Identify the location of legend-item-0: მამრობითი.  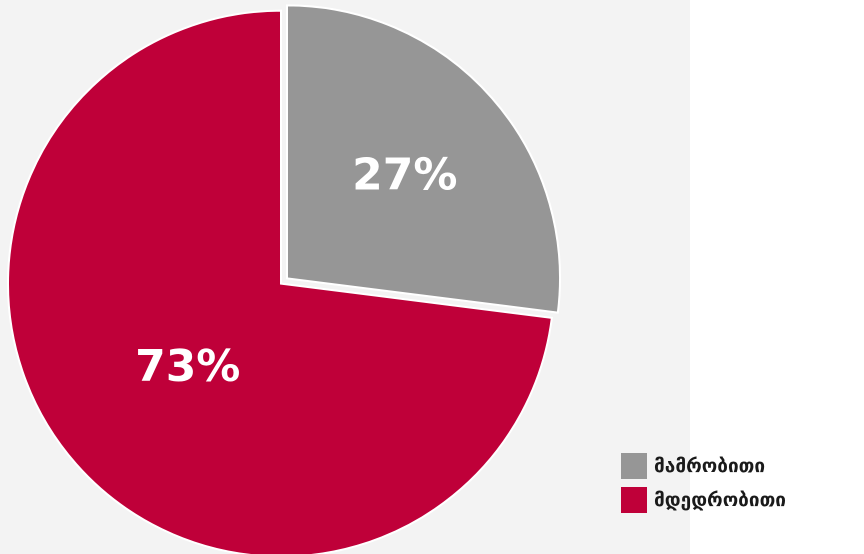
(703, 466).